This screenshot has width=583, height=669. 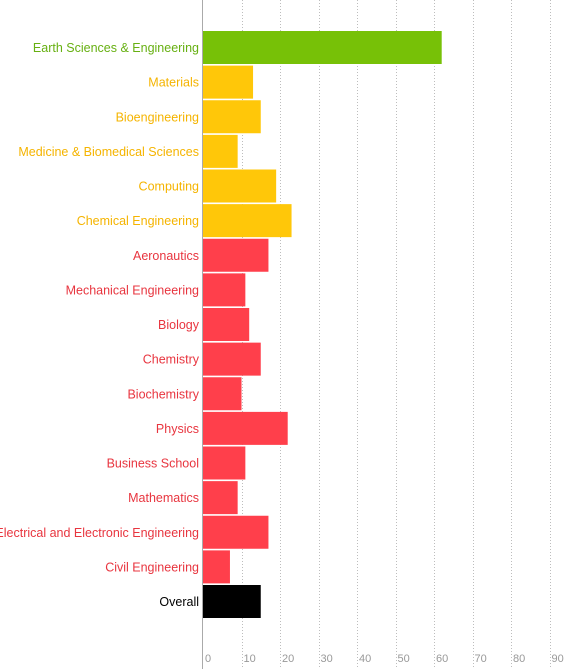 I want to click on x-tick-label-80: 80, so click(x=519, y=659).